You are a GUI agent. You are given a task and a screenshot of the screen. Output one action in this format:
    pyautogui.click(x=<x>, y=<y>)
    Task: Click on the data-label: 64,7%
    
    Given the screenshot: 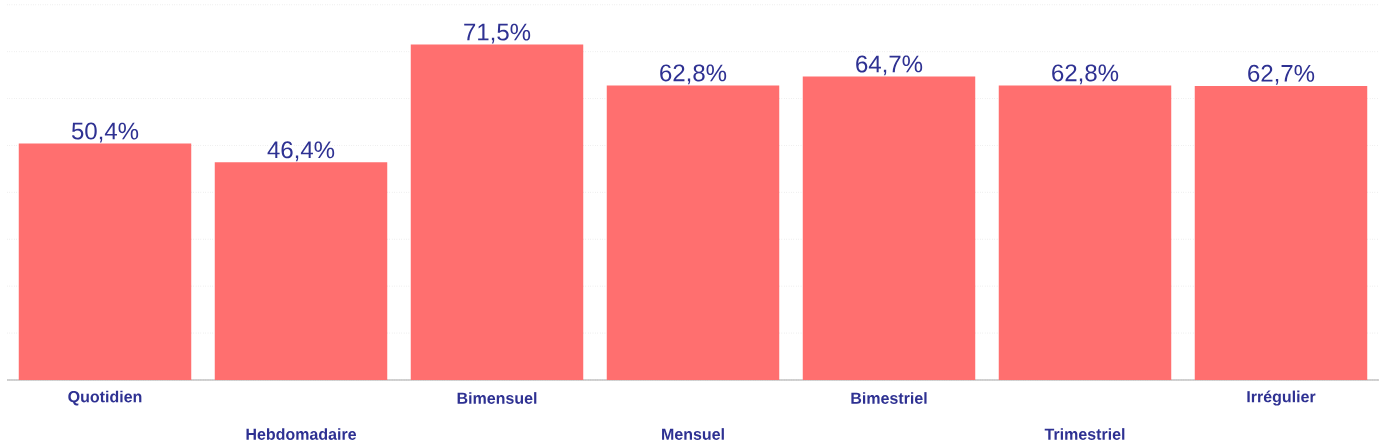 What is the action you would take?
    pyautogui.click(x=889, y=65)
    